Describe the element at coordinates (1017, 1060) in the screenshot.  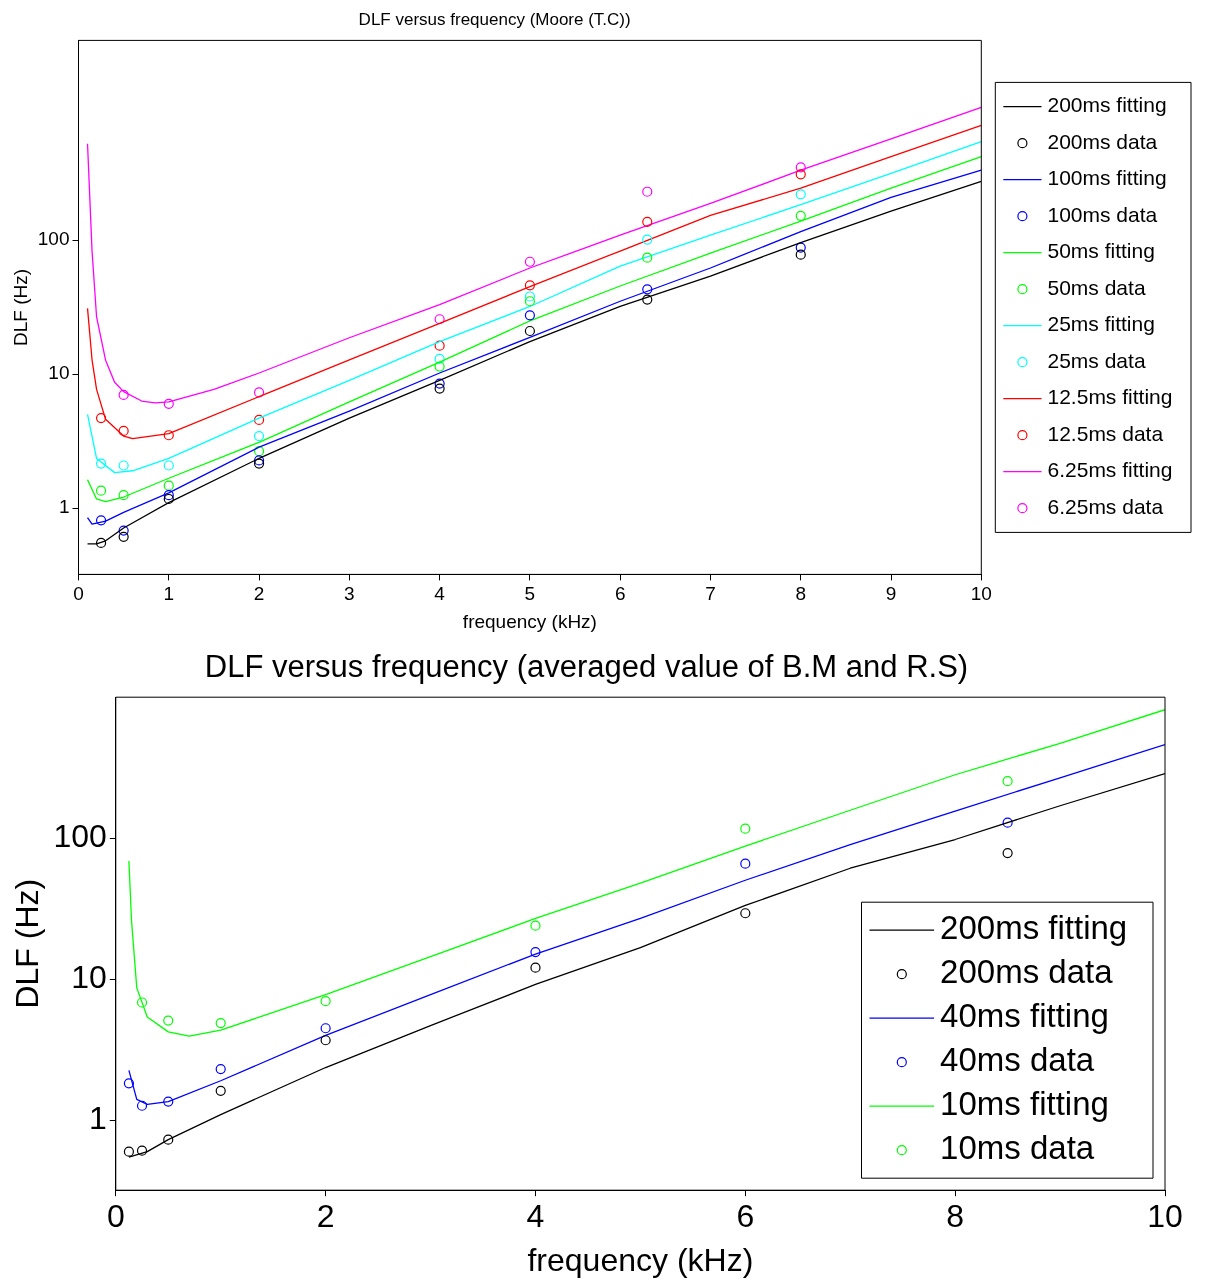
I see `legend-label: 40ms data` at that location.